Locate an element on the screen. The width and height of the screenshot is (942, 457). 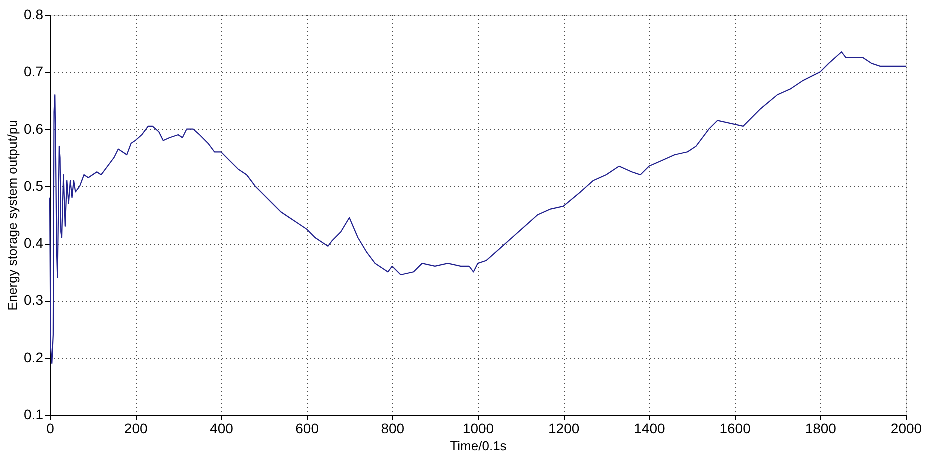
y-tick-label: 0.6 is located at coordinates (34, 128).